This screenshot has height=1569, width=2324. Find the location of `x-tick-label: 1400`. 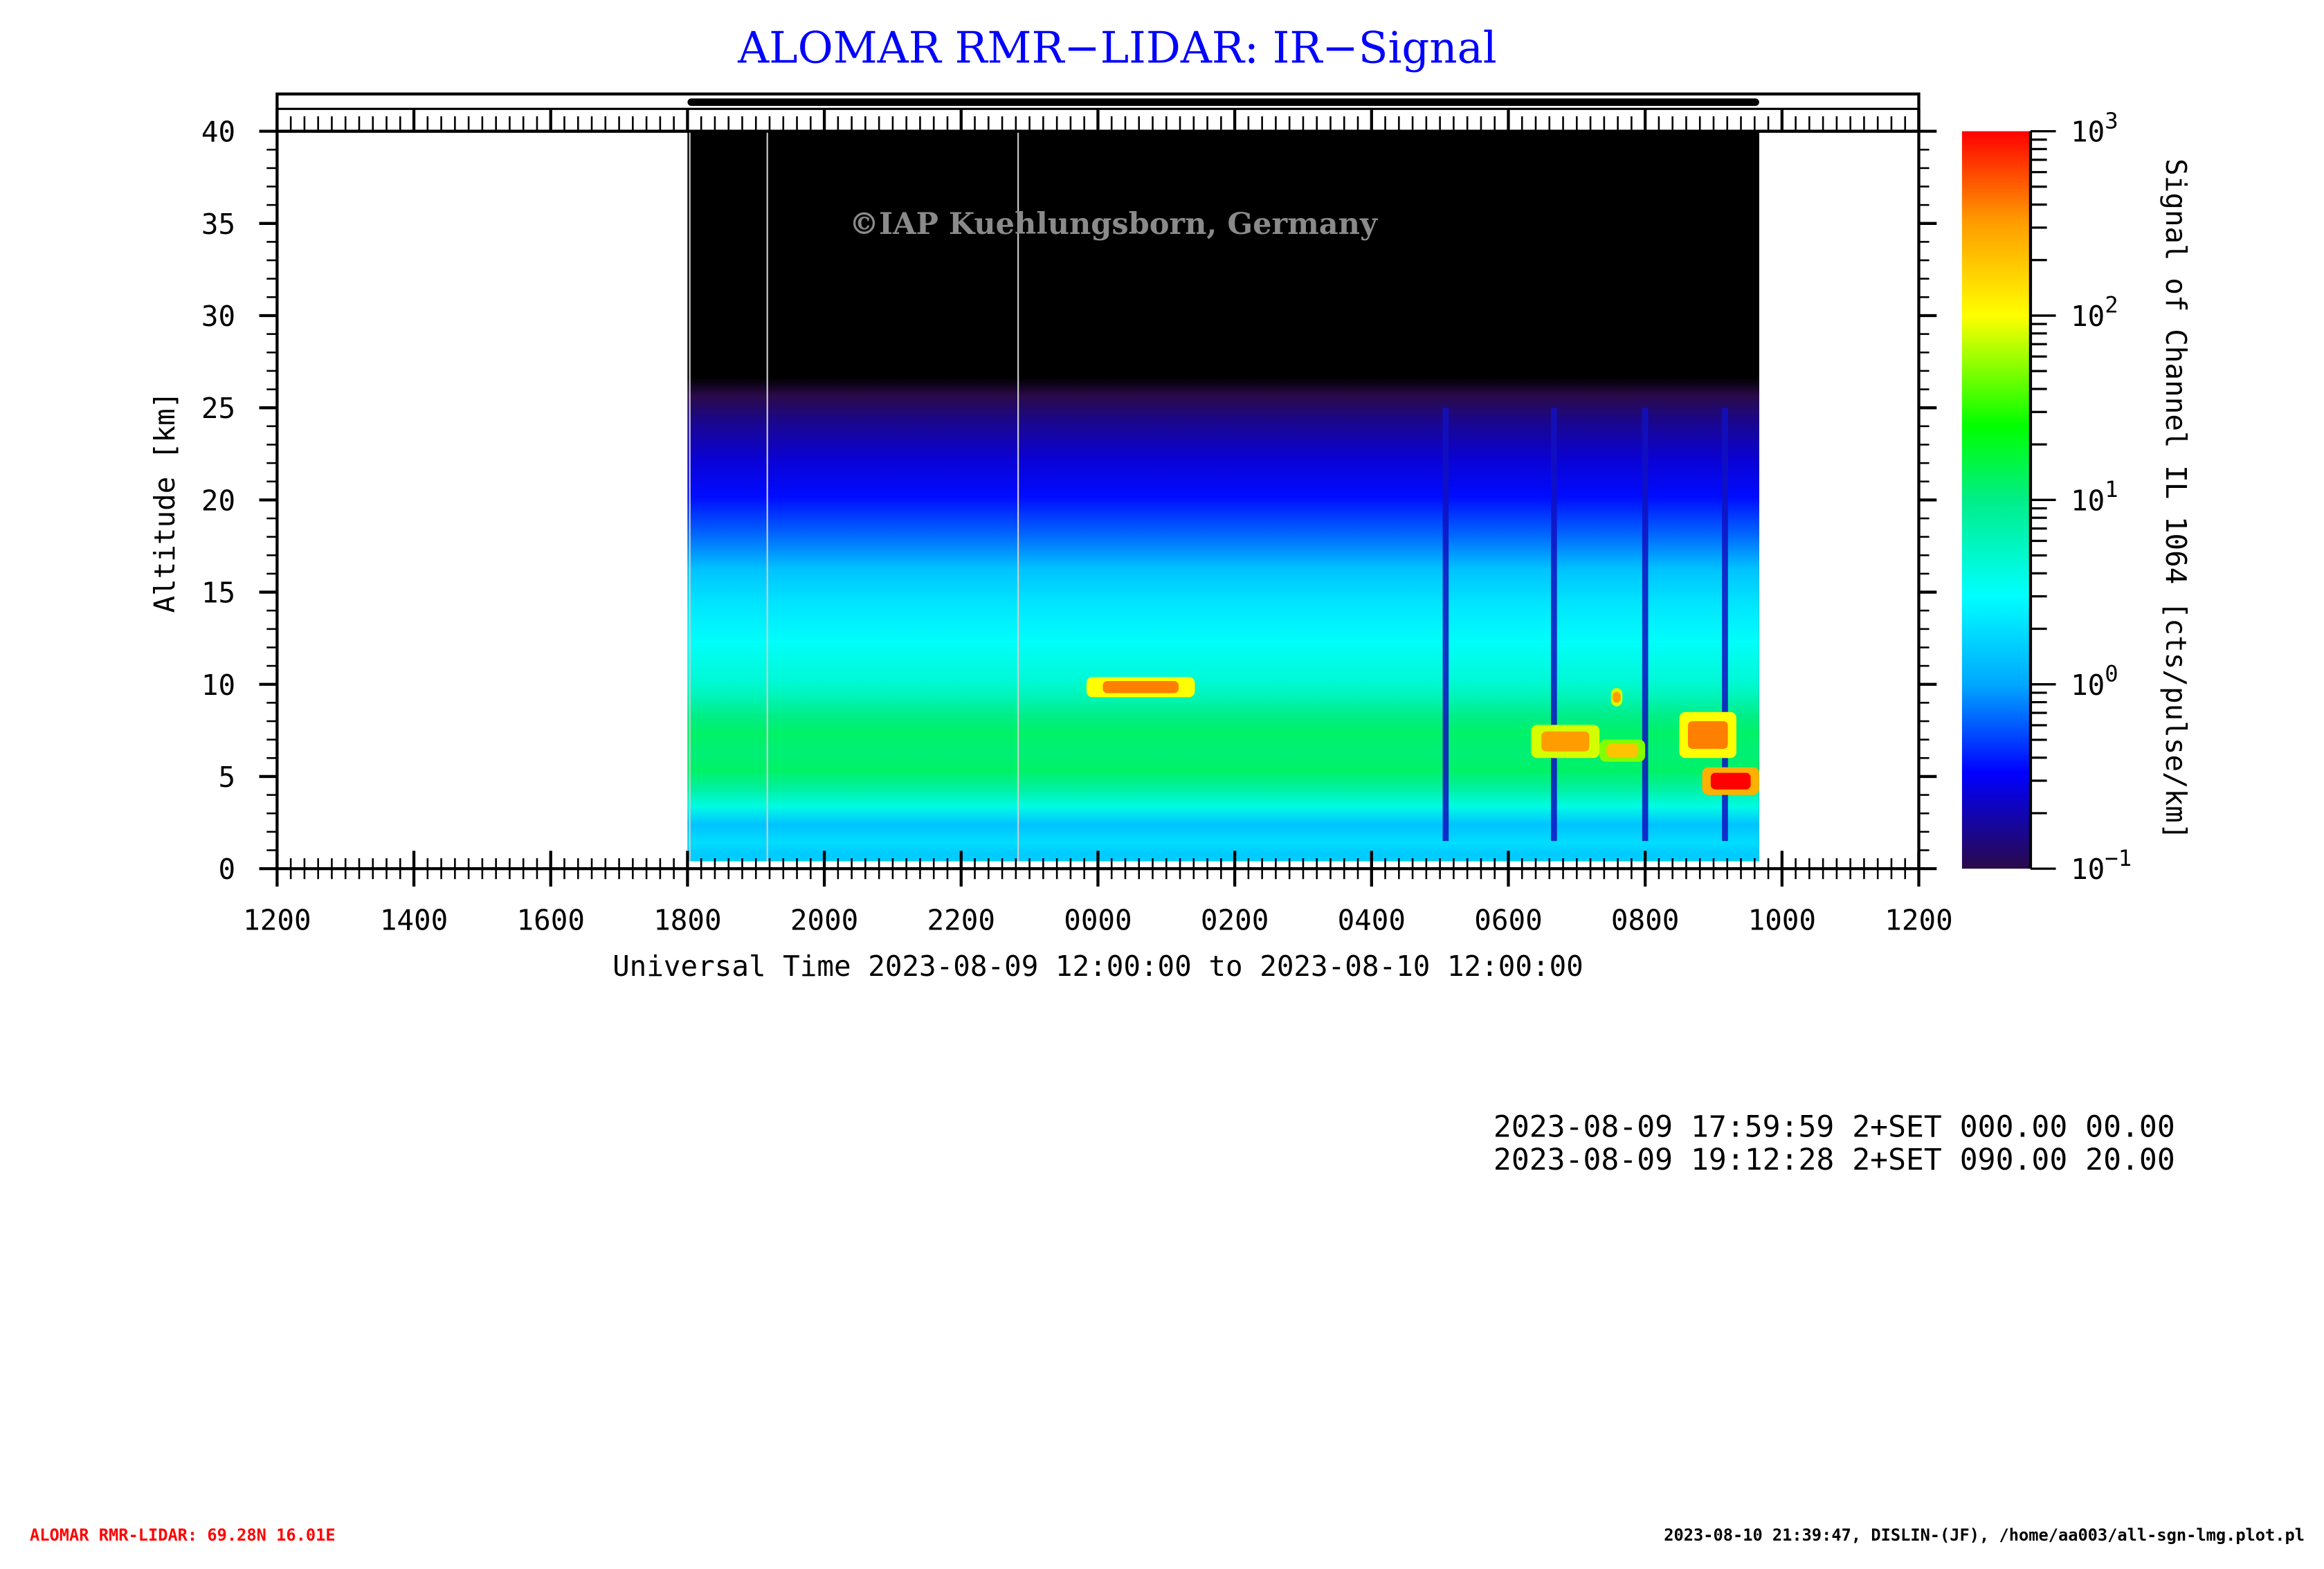

x-tick-label: 1400 is located at coordinates (414, 919).